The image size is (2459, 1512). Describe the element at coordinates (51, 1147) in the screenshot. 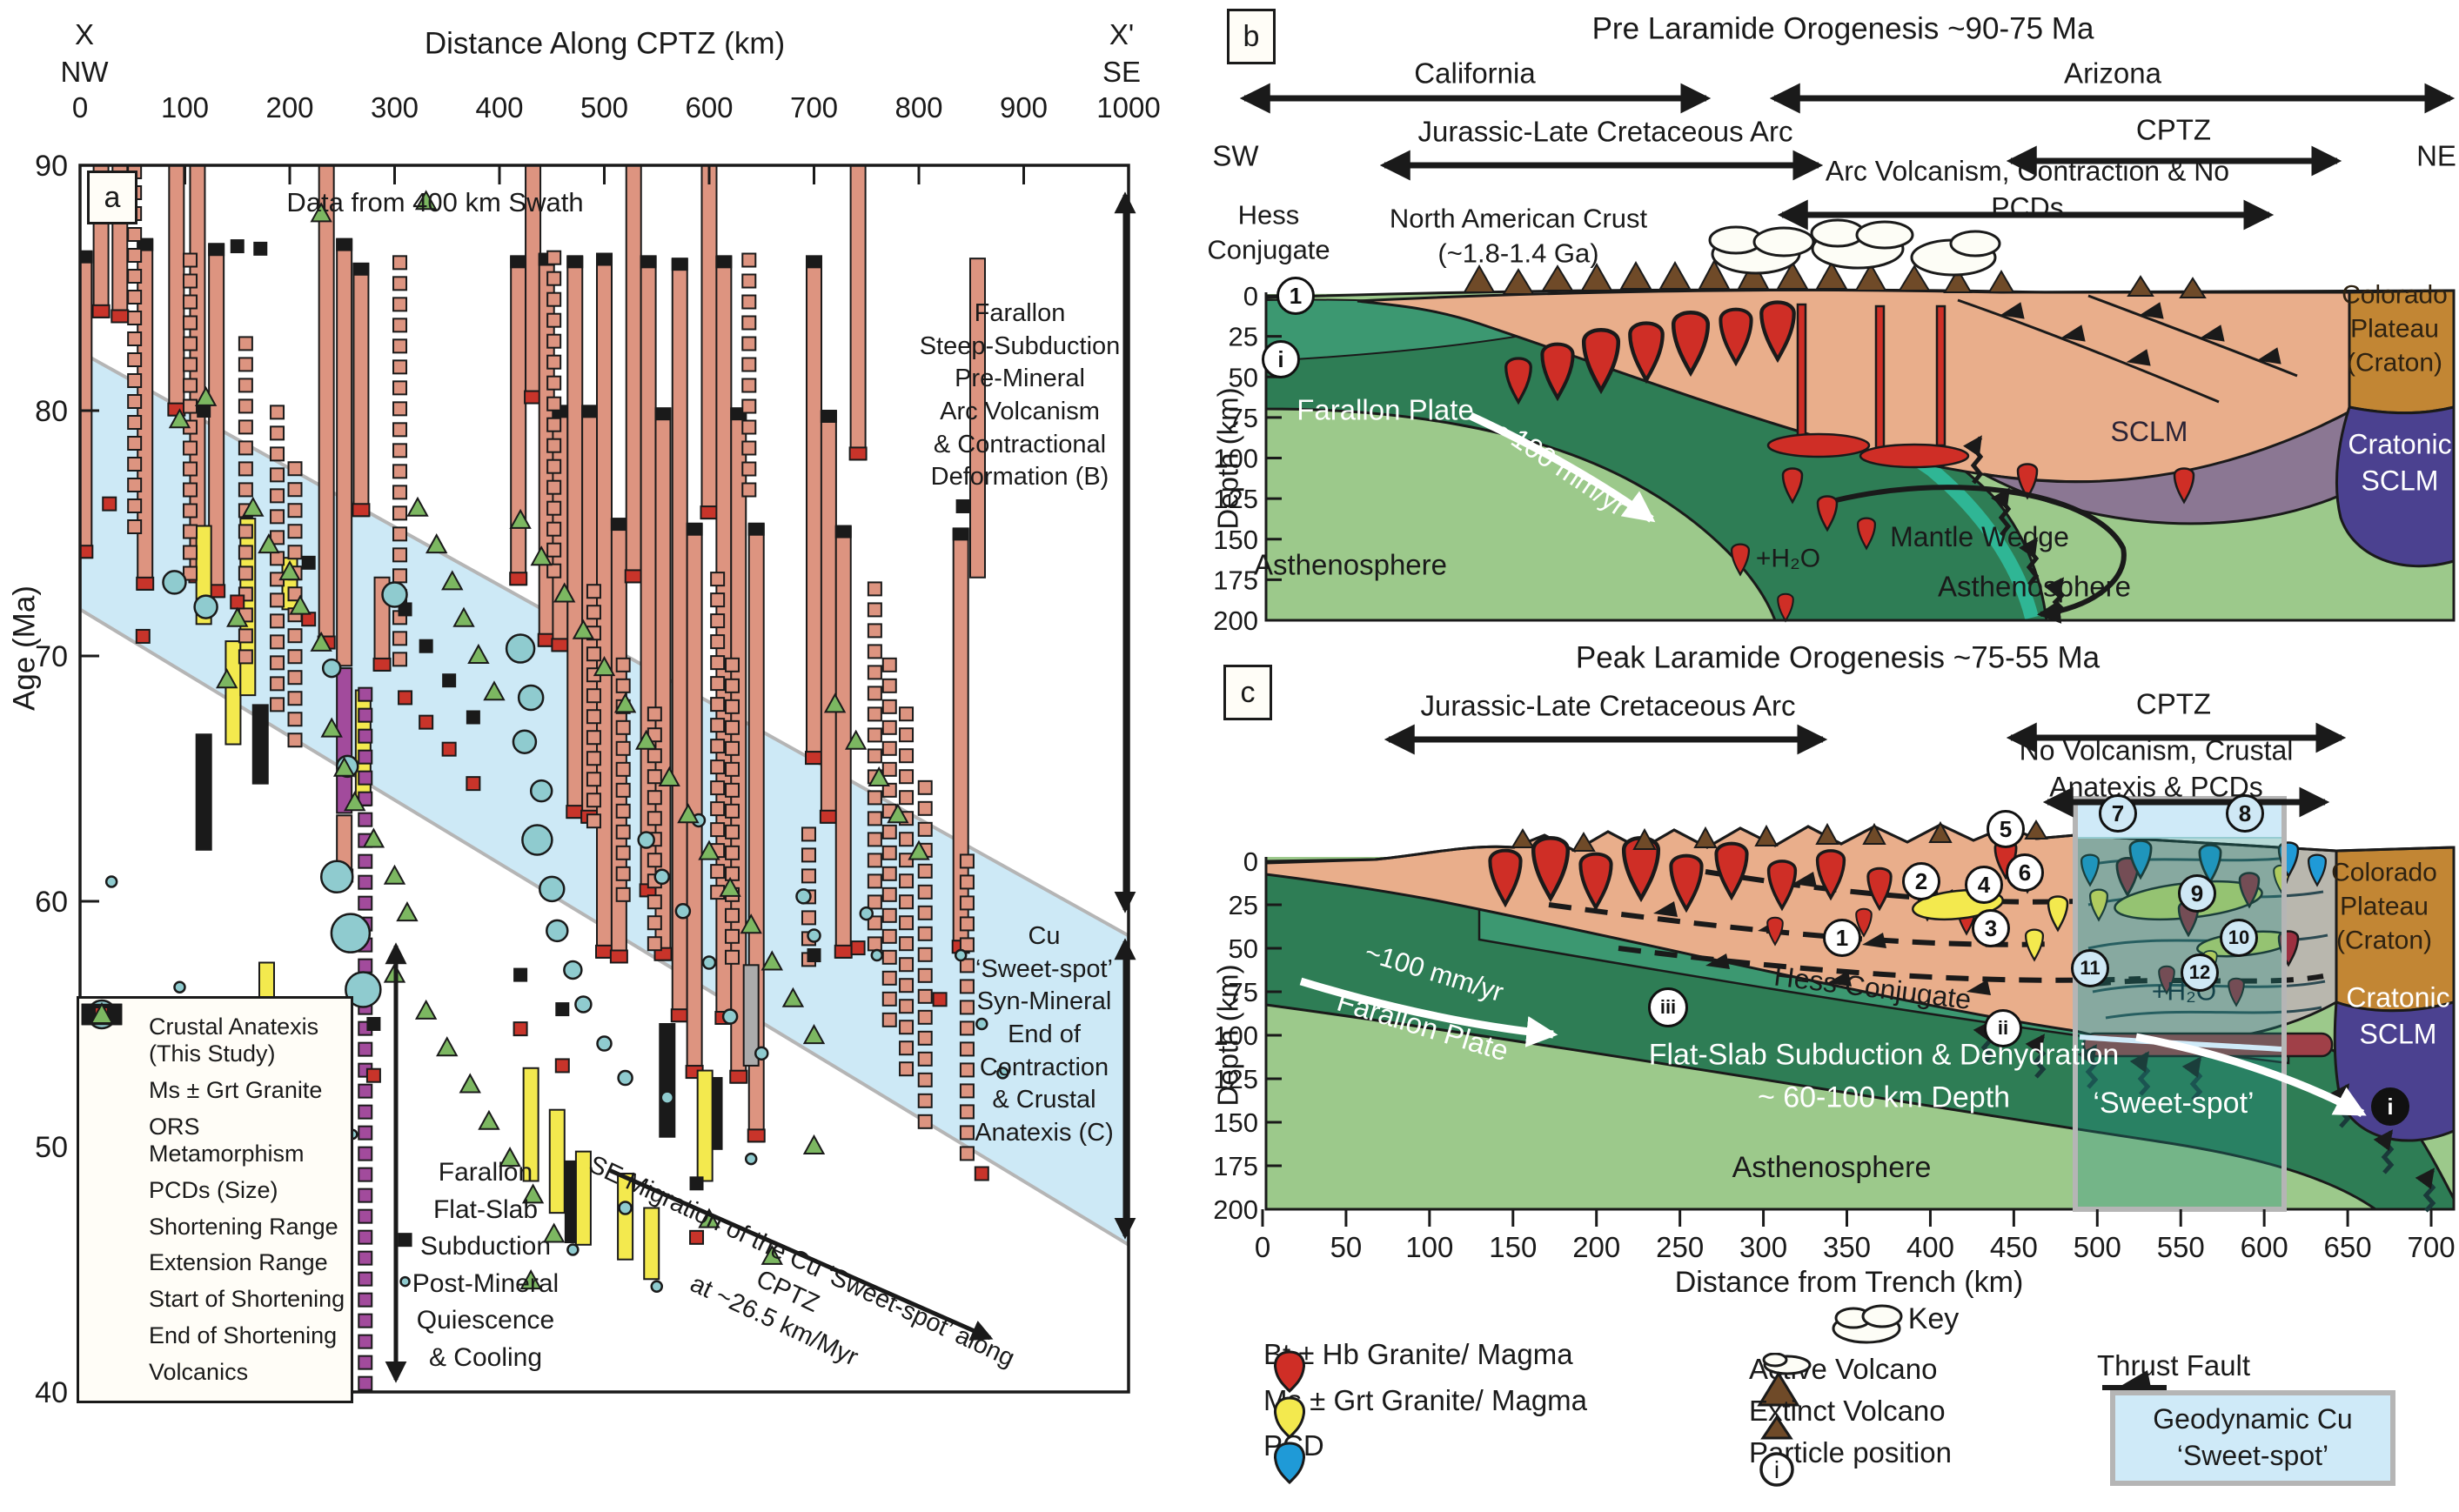

I see `svg-text: 50` at that location.